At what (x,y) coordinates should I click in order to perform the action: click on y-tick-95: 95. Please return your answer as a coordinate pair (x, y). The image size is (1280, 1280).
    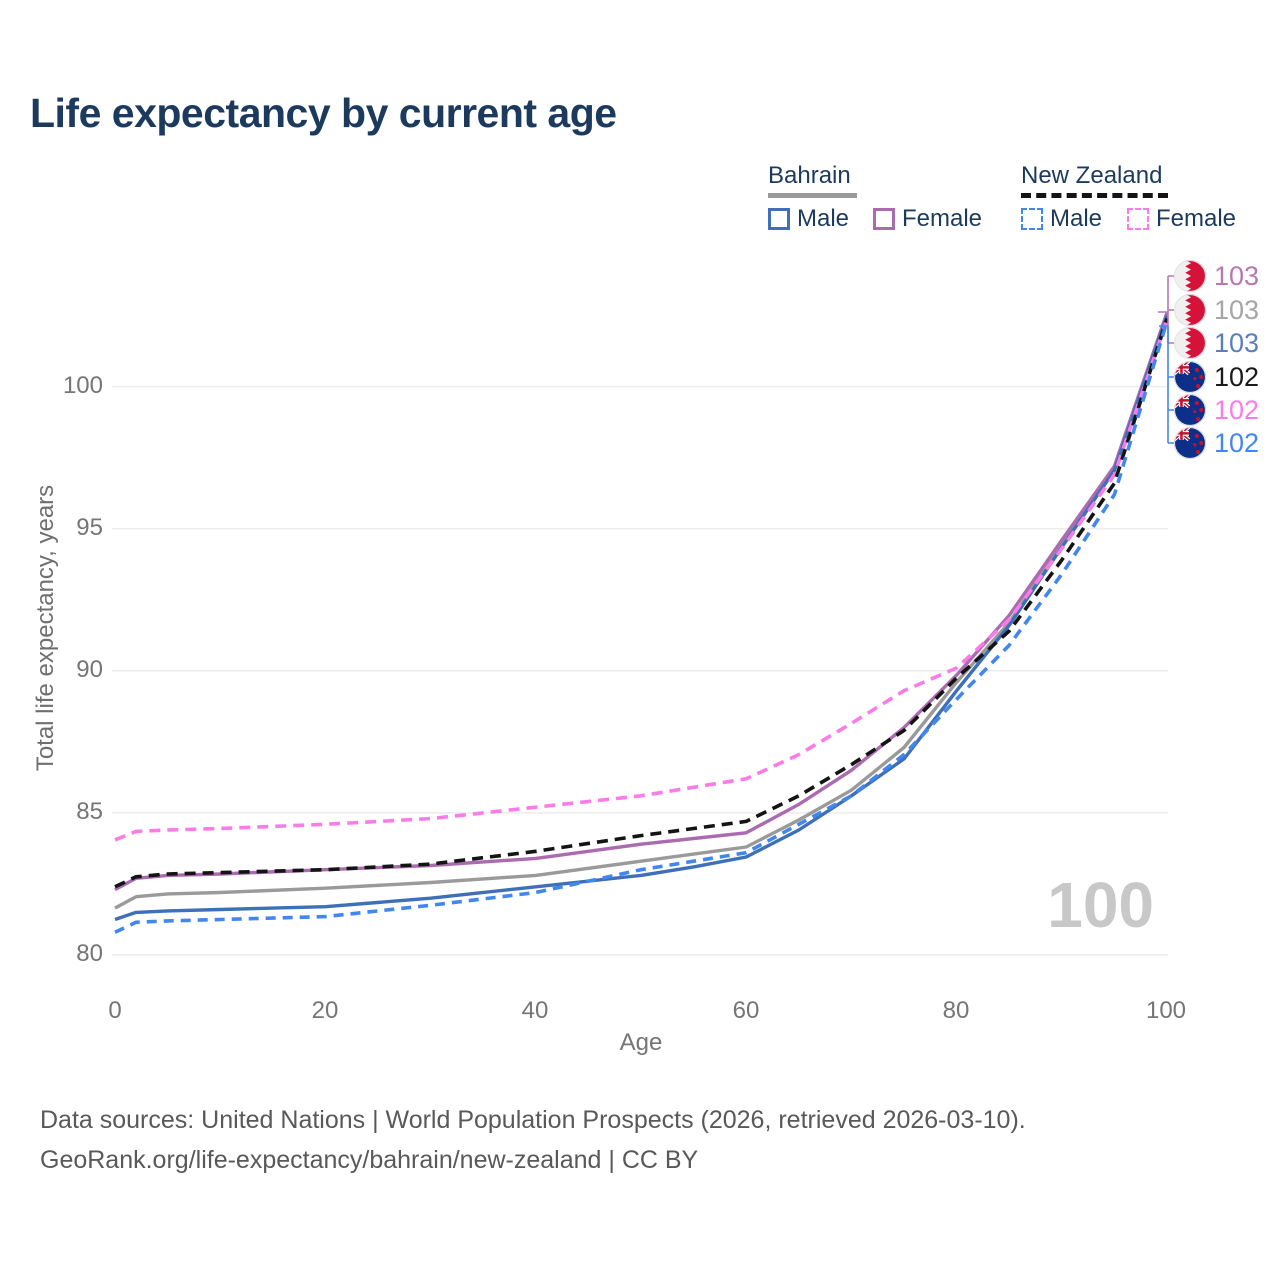
    Looking at the image, I should click on (89, 527).